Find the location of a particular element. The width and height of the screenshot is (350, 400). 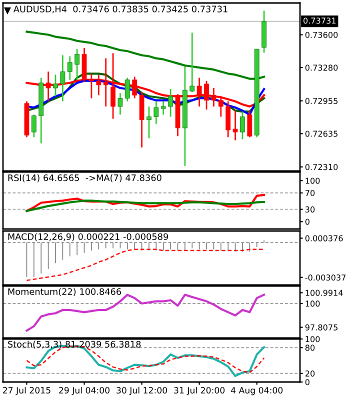

y-tick-label: 70 is located at coordinates (310, 193).